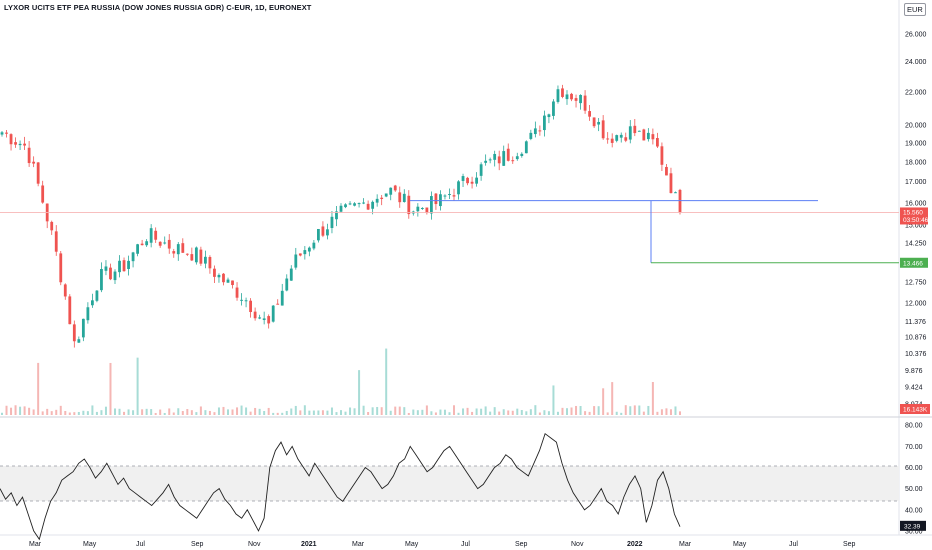 The width and height of the screenshot is (932, 550). I want to click on rsi-current-badge, so click(913, 525).